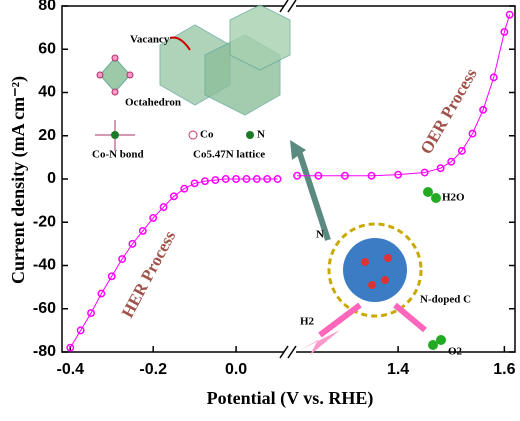 The height and width of the screenshot is (421, 520). I want to click on y-tick-label: 20, so click(47, 135).